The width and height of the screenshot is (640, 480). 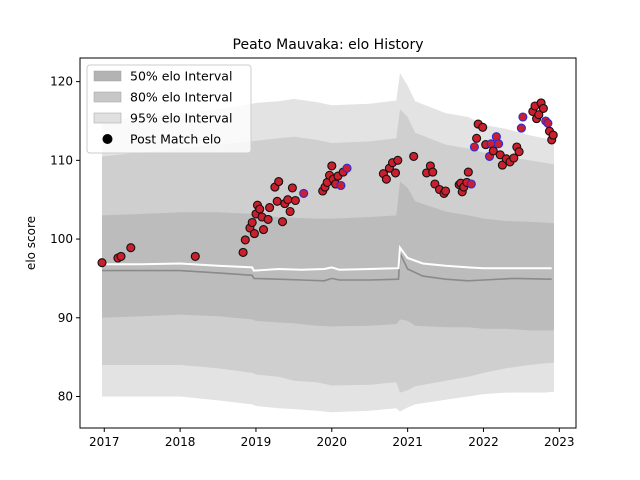 What do you see at coordinates (256, 442) in the screenshot?
I see `x-tick-label: 2019` at bounding box center [256, 442].